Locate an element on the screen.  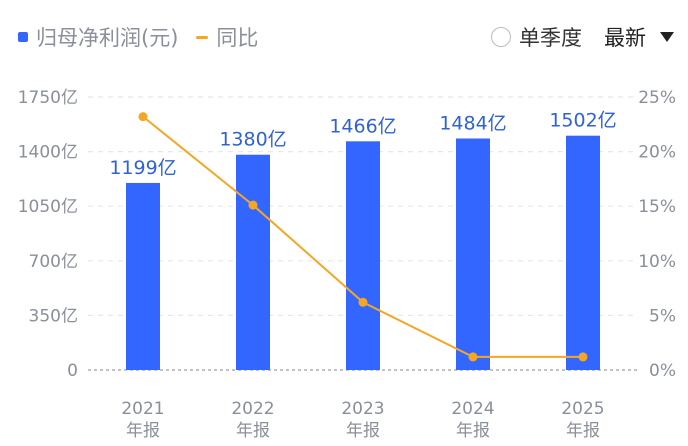
bar-value-labels: 1199亿 1380亿 1466亿 1484亿 1502亿 is located at coordinates (362, 144).